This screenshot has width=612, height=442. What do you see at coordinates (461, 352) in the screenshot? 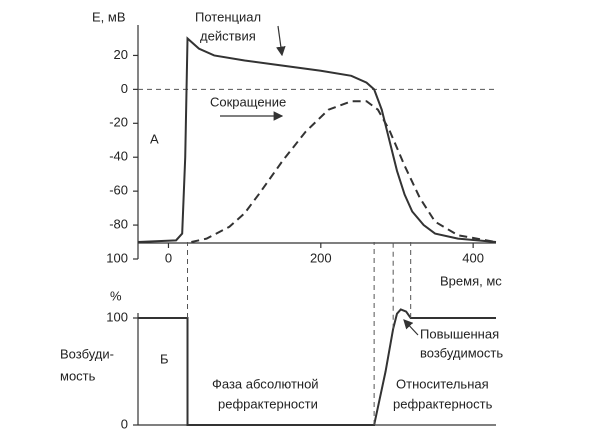
I see `annotation: возбудимость` at bounding box center [461, 352].